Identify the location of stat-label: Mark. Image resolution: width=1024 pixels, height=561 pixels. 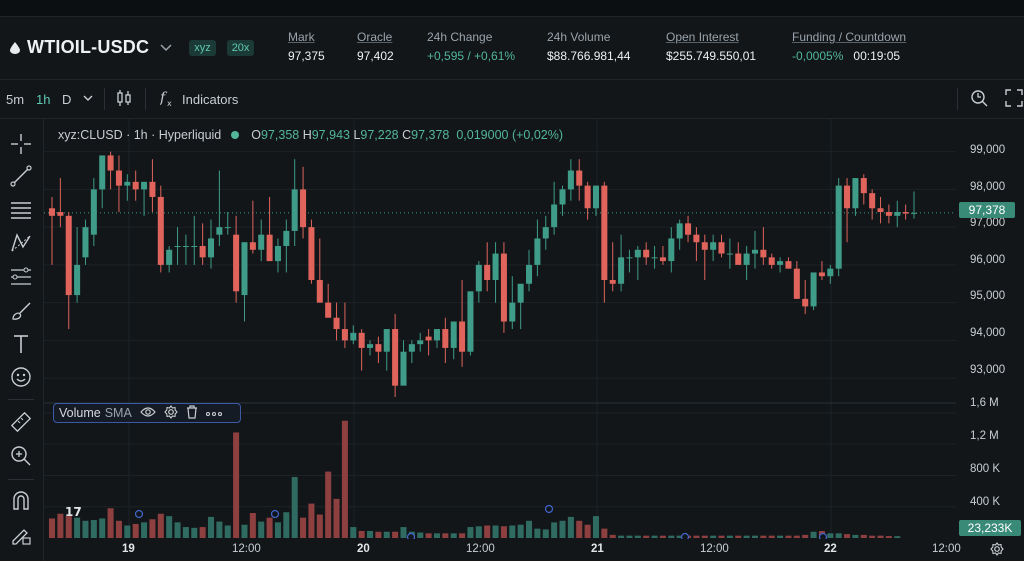
(301, 37).